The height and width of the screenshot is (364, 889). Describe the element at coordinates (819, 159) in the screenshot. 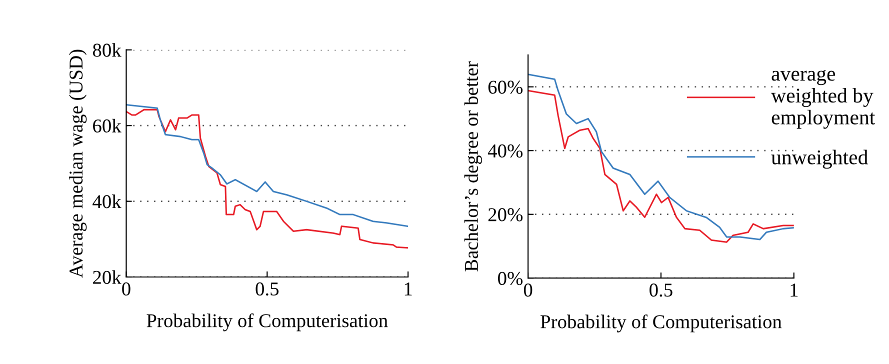

I see `legend-label: unweighted` at that location.